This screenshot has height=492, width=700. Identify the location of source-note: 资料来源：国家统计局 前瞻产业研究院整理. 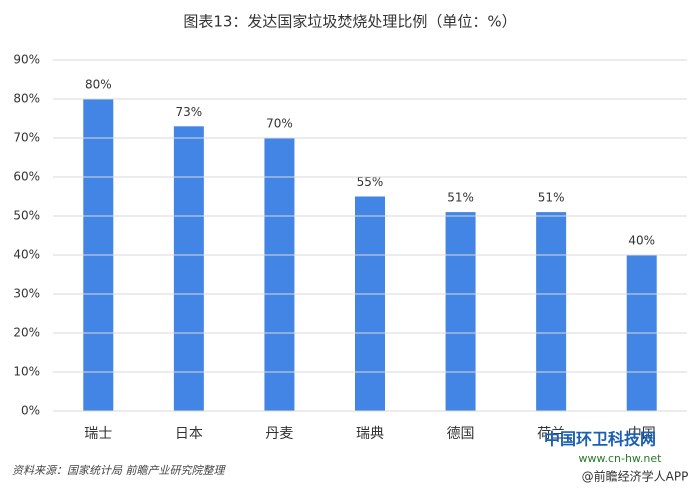
(119, 470).